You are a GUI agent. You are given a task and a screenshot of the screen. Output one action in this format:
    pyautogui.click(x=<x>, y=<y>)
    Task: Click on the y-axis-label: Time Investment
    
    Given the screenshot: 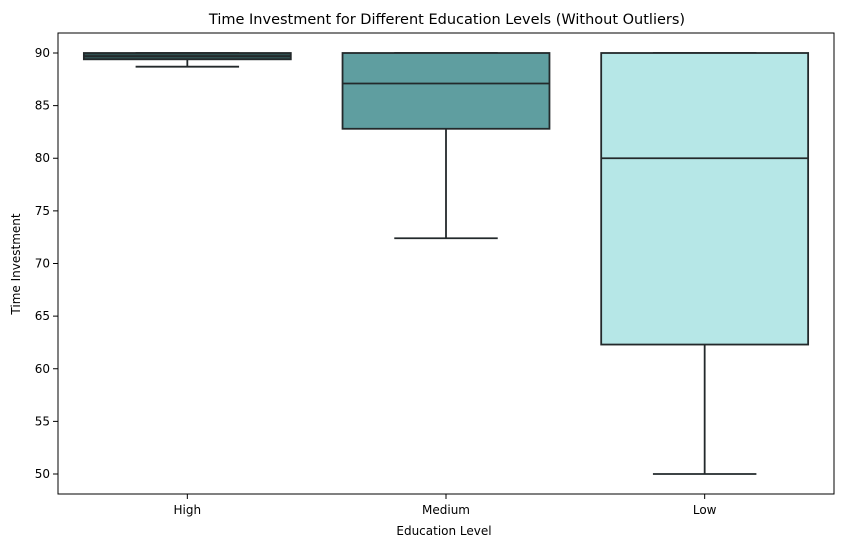 What is the action you would take?
    pyautogui.click(x=16, y=264)
    